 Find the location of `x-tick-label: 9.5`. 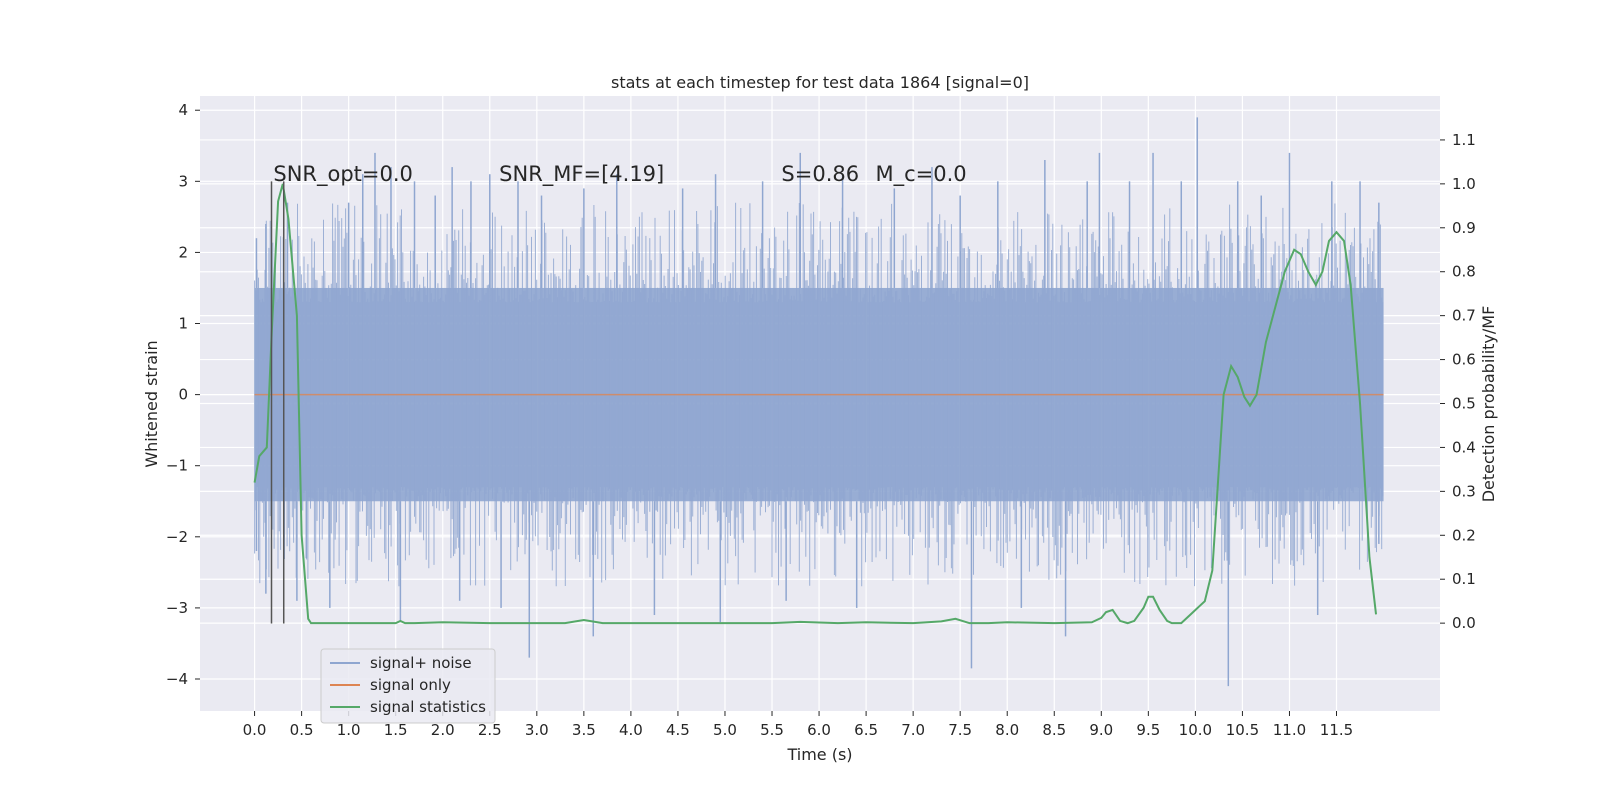

x-tick-label: 9.5 is located at coordinates (1148, 730).